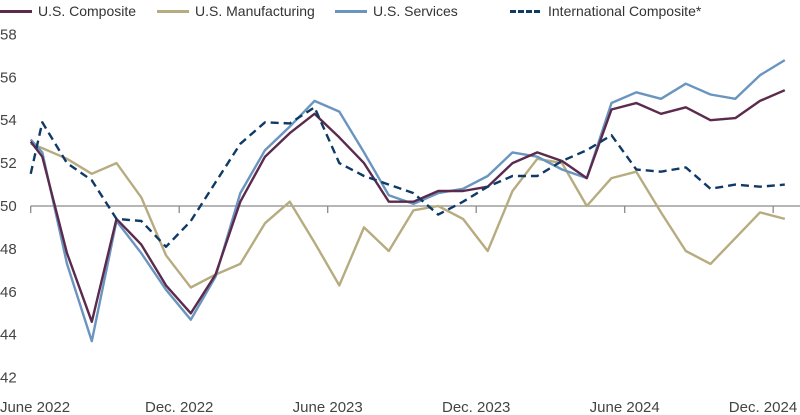 The height and width of the screenshot is (415, 800). Describe the element at coordinates (35, 407) in the screenshot. I see `x-tick-label: June 2022` at that location.